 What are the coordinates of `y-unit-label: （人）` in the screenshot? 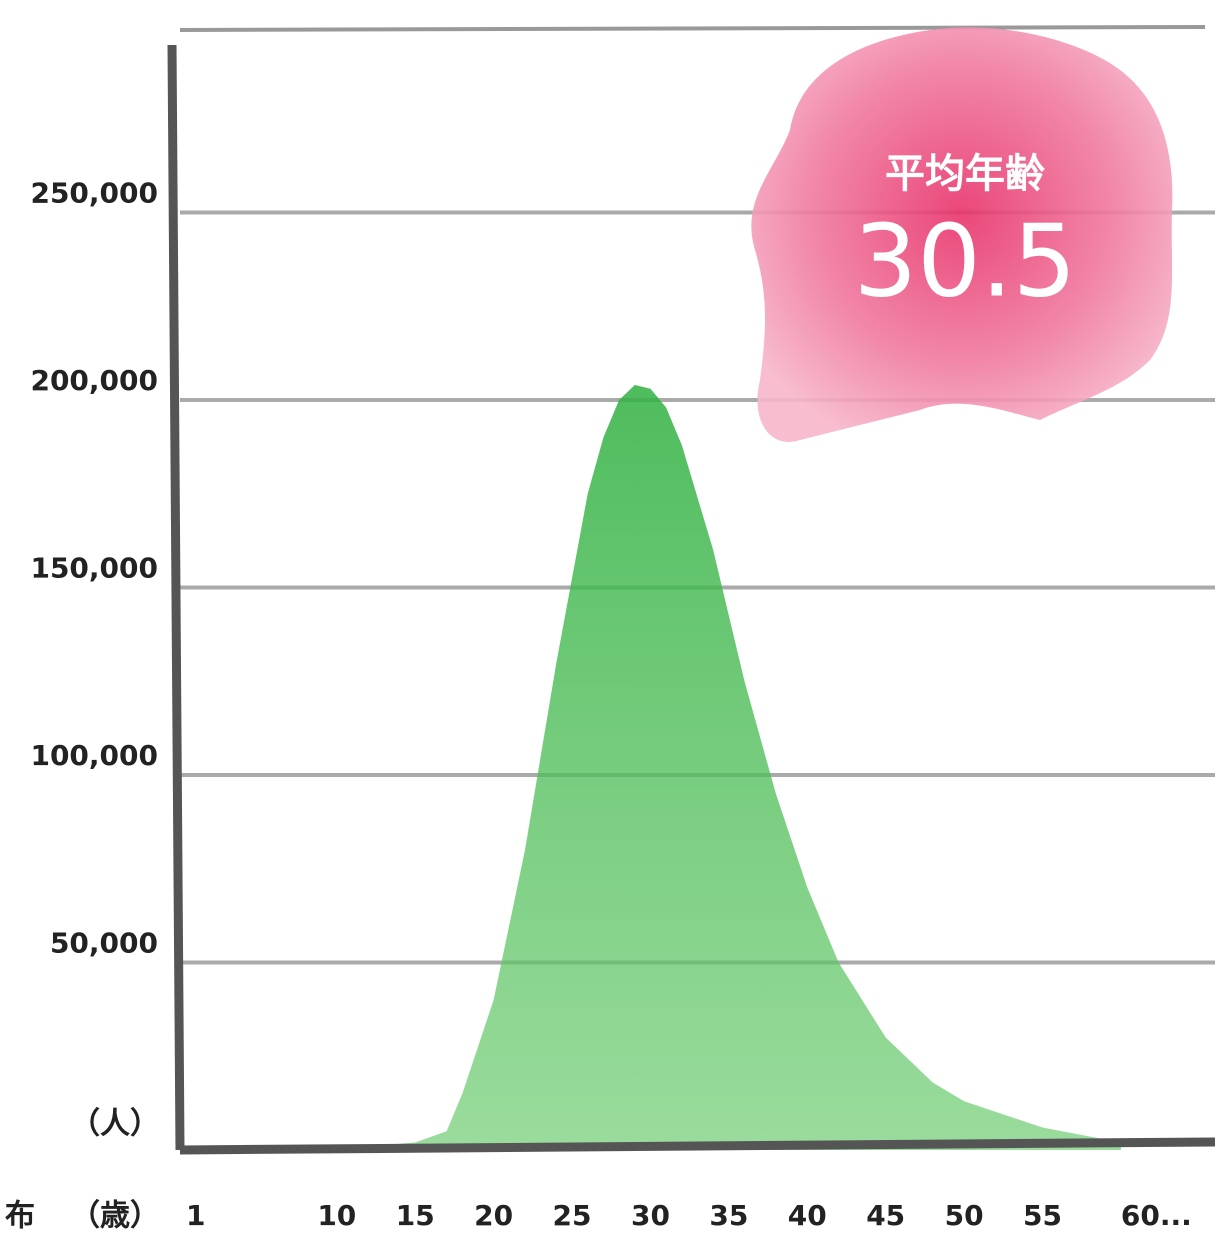 It's located at (115, 1124).